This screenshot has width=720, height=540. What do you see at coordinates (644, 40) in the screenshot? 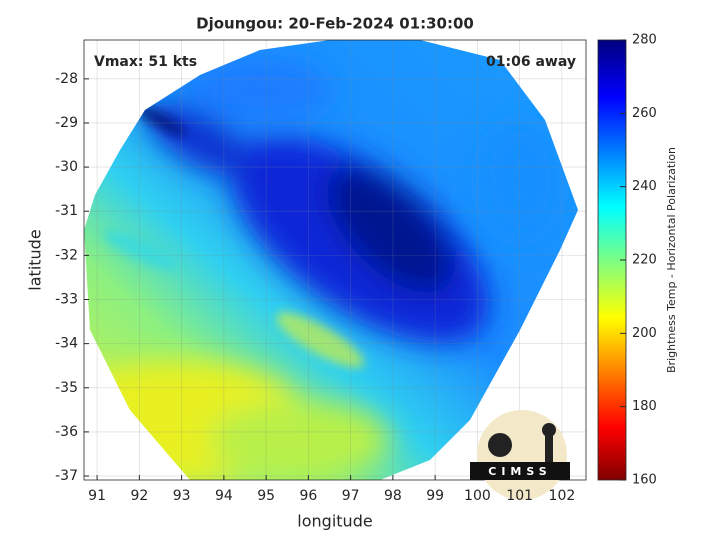
I see `colorbar-tick-label: 280` at bounding box center [644, 40].